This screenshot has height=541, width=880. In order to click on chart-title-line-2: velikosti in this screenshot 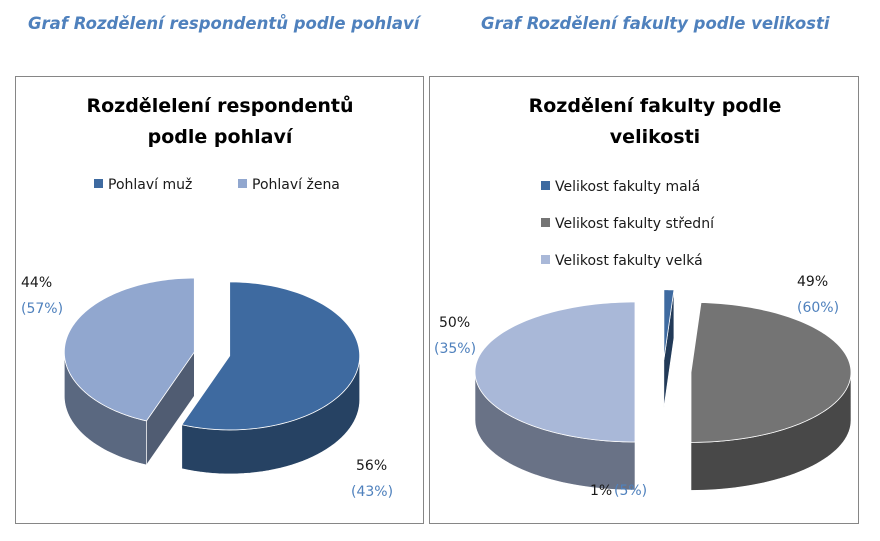, I will do `click(655, 137)`.